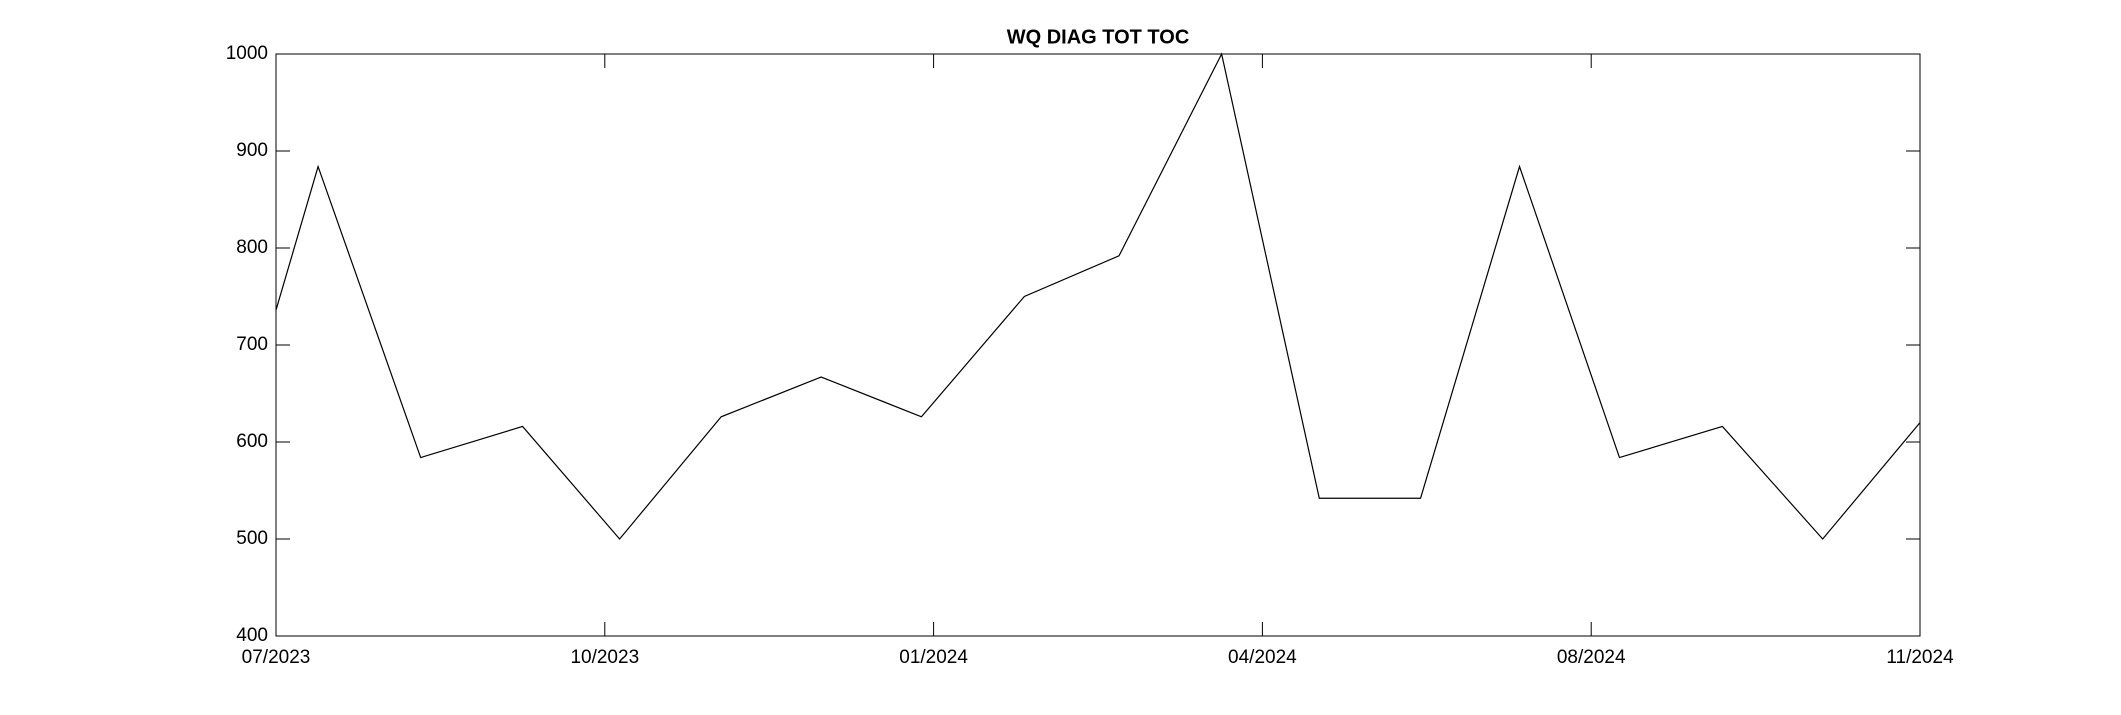  Describe the element at coordinates (1262, 657) in the screenshot. I see `x-tick-label: 04/2024` at that location.